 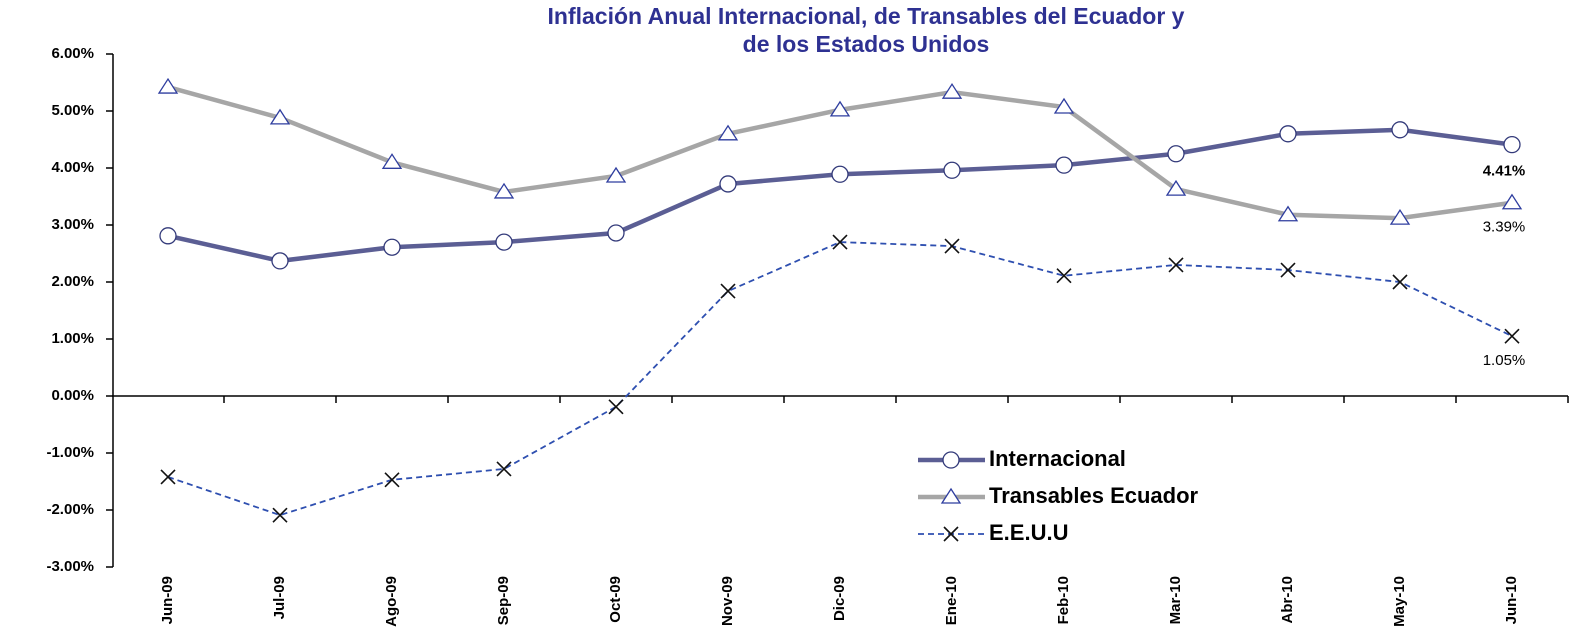 What do you see at coordinates (1504, 360) in the screenshot?
I see `value-label: 1.05%` at bounding box center [1504, 360].